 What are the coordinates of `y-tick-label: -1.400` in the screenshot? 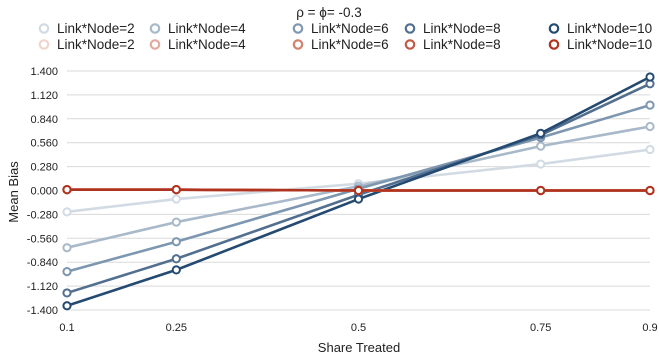 It's located at (42, 311).